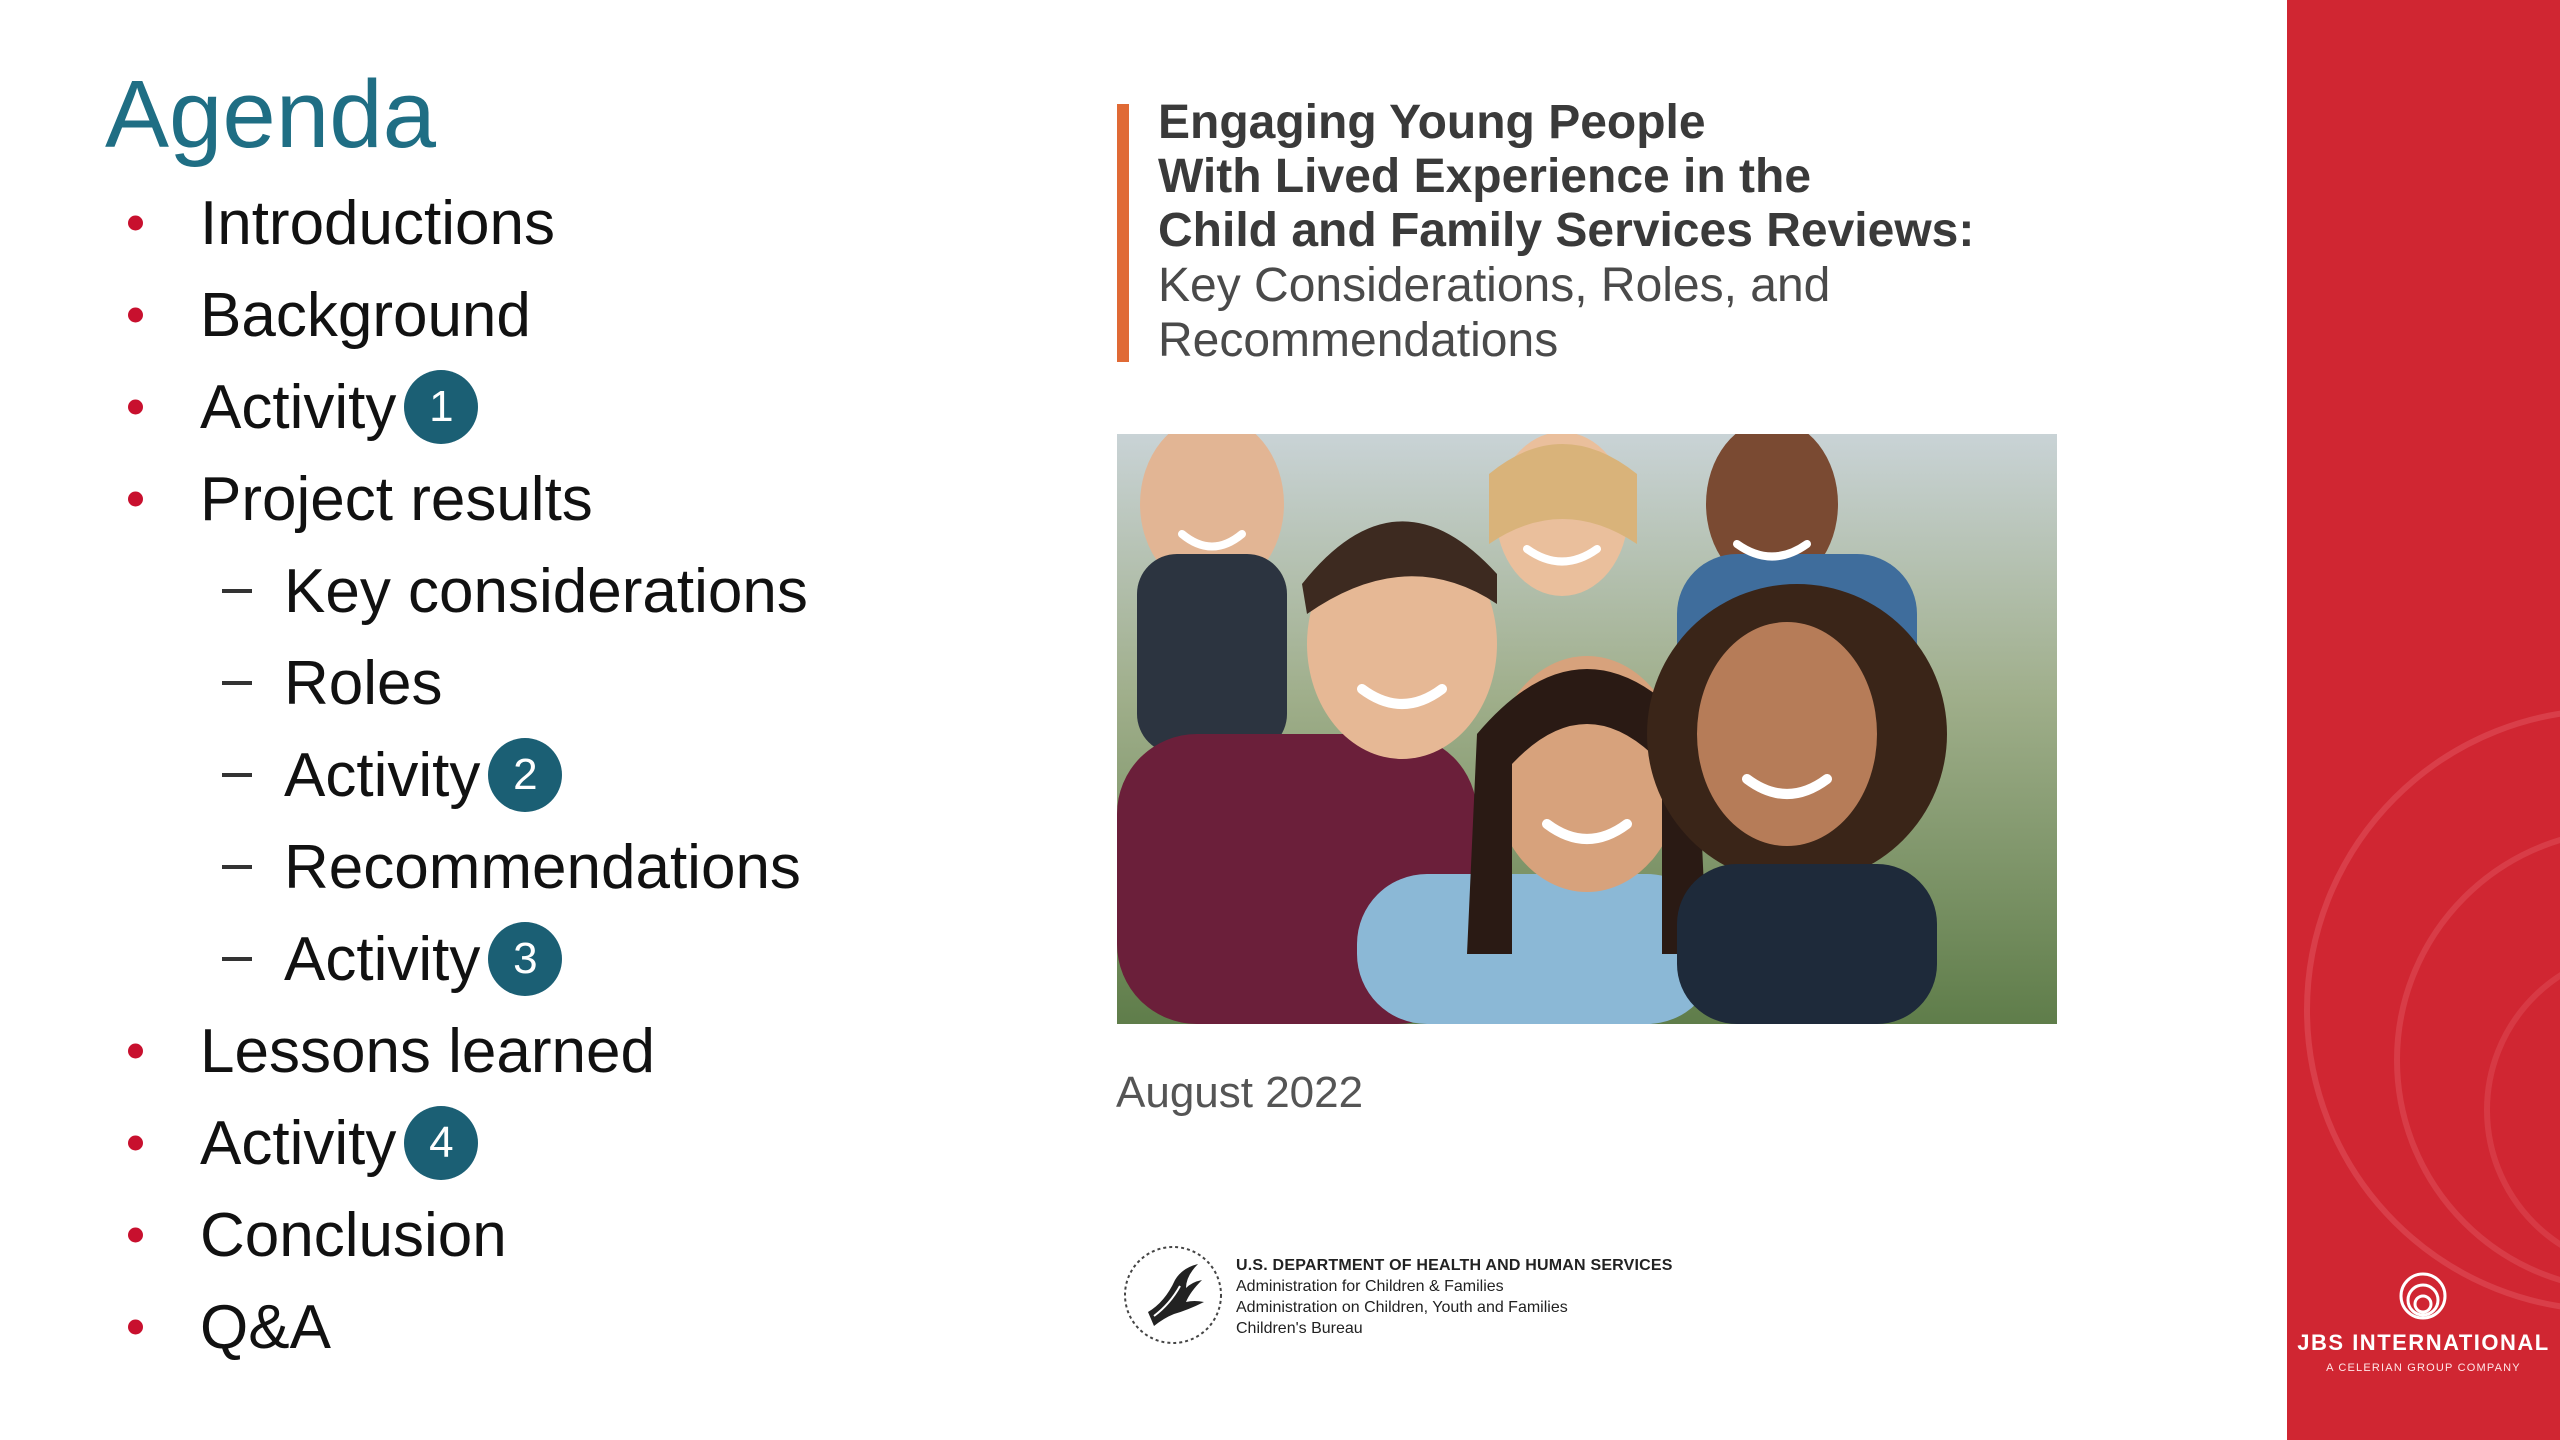 The height and width of the screenshot is (1440, 2560). Describe the element at coordinates (270, 114) in the screenshot. I see `agenda-title: Agenda` at that location.